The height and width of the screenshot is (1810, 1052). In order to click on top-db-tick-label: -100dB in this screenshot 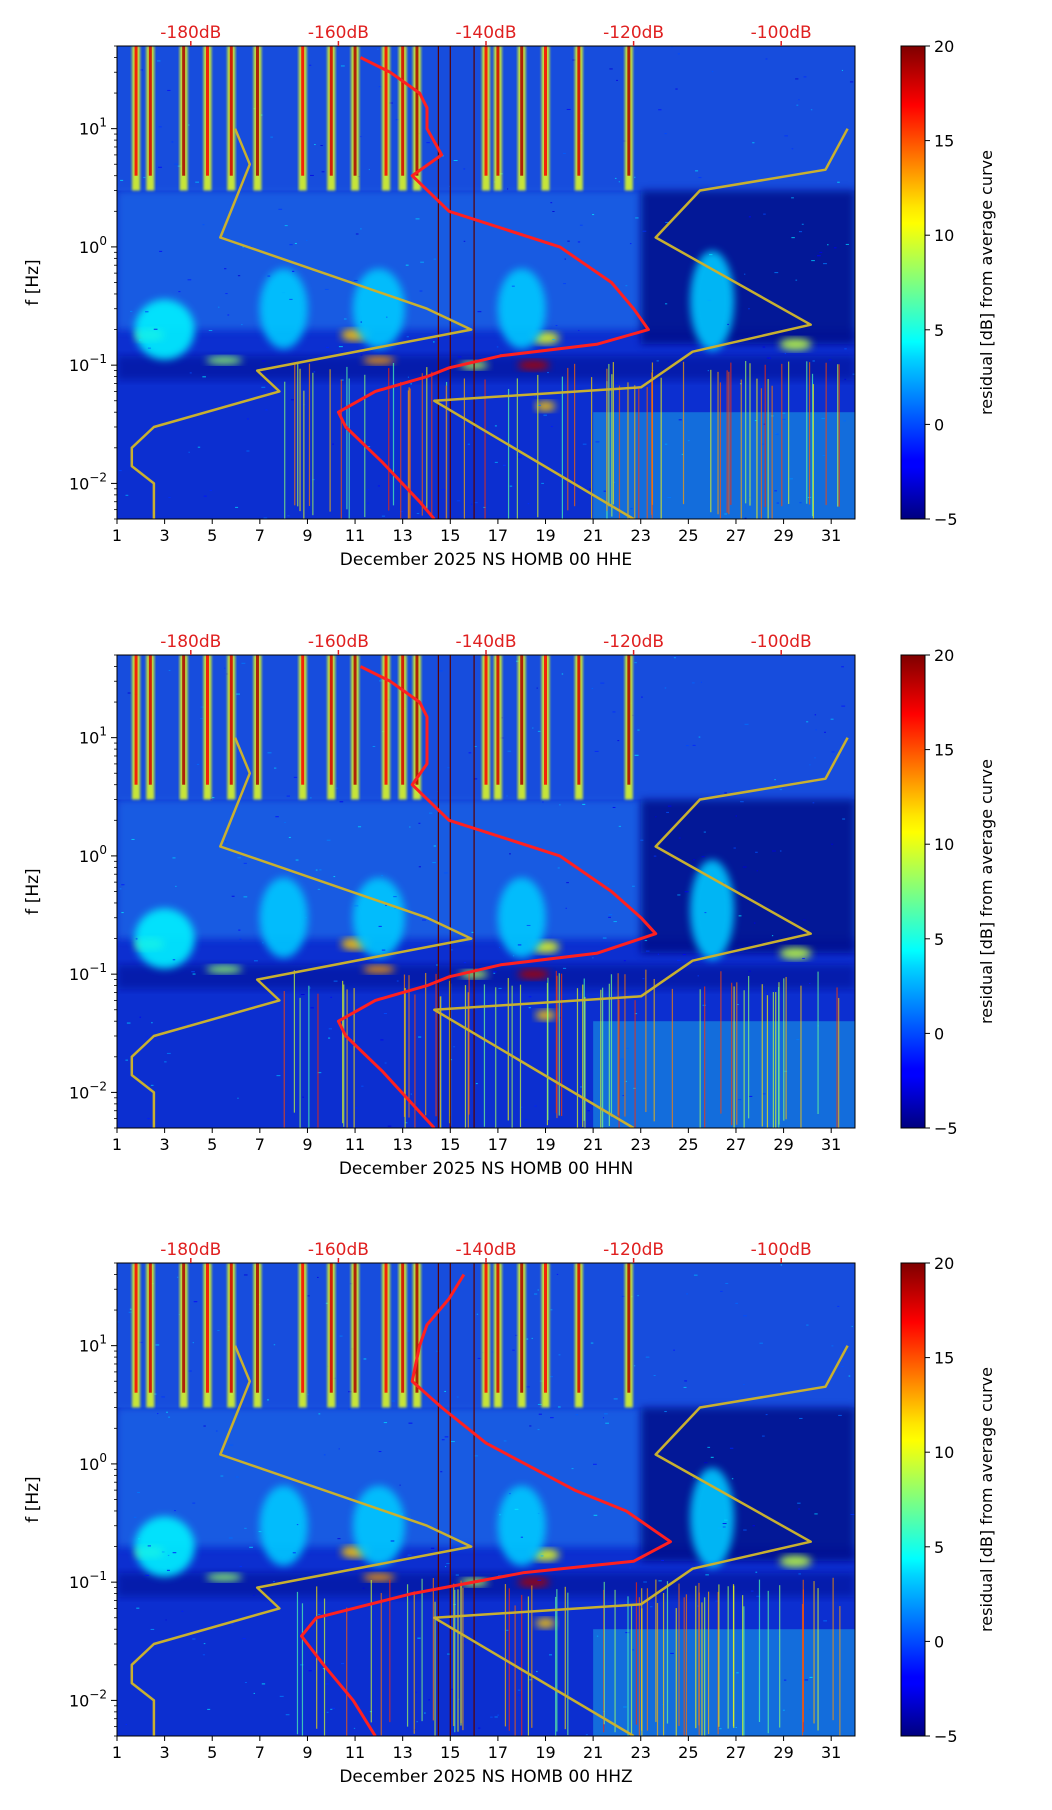, I will do `click(781, 642)`.